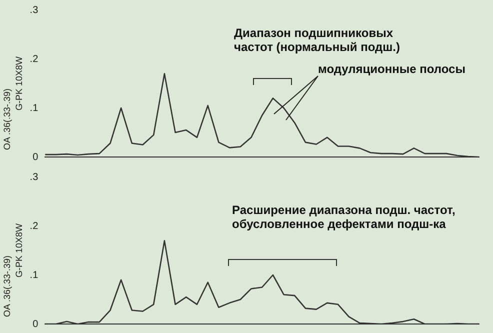 The image size is (493, 333). I want to click on annotation: Расширение диапазона подш. частот, обусловленное дефектами подш-ка, so click(344, 217).